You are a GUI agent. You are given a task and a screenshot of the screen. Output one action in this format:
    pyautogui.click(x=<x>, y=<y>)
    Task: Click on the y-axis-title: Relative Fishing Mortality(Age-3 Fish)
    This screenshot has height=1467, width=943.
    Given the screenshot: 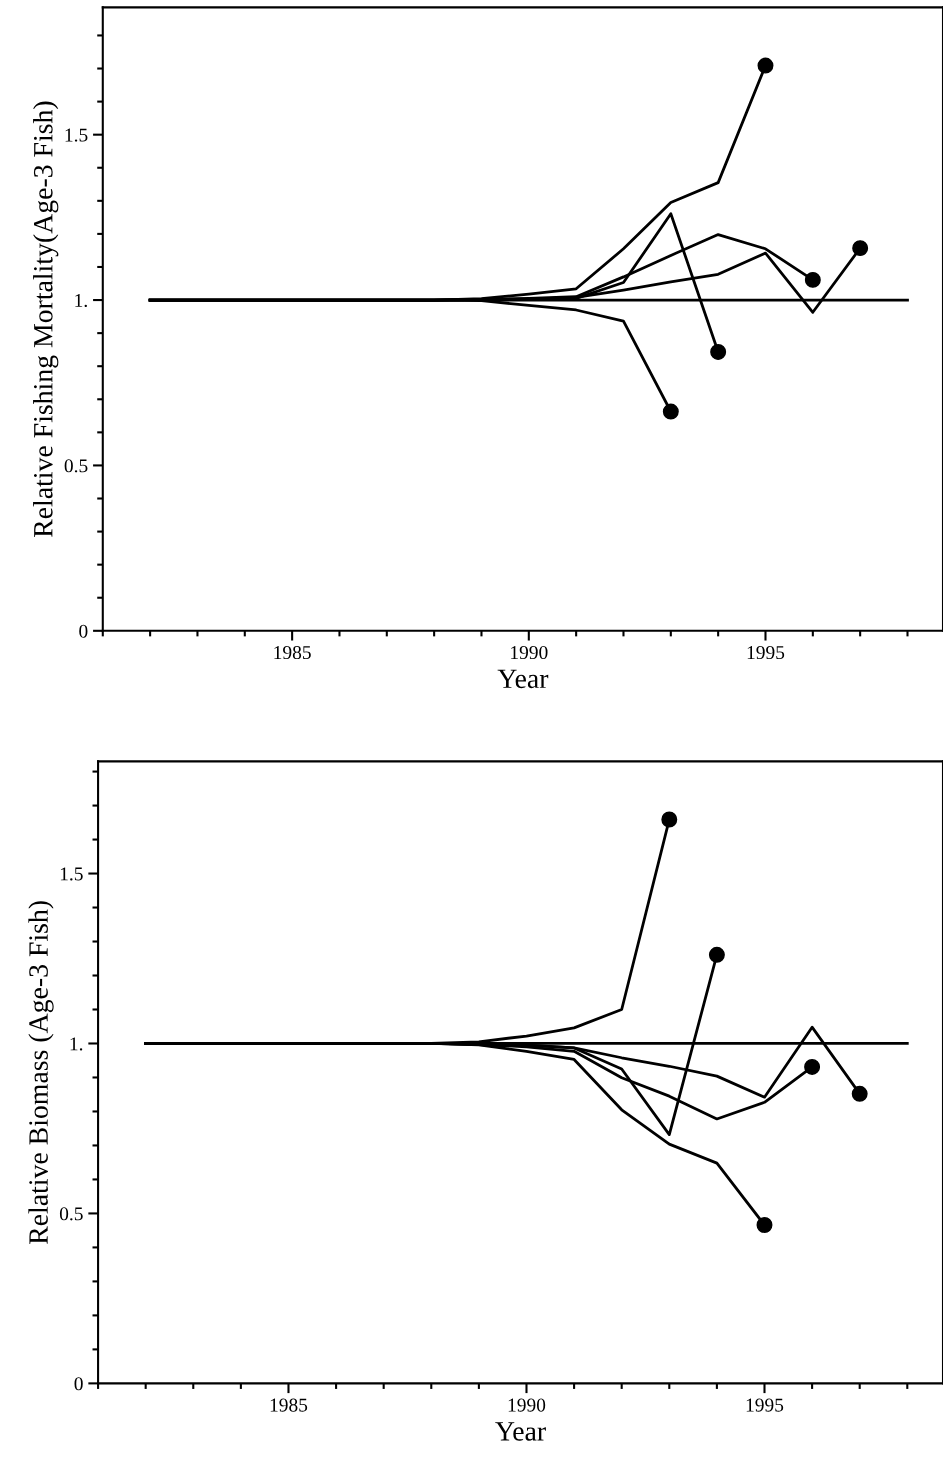 What is the action you would take?
    pyautogui.click(x=46, y=319)
    